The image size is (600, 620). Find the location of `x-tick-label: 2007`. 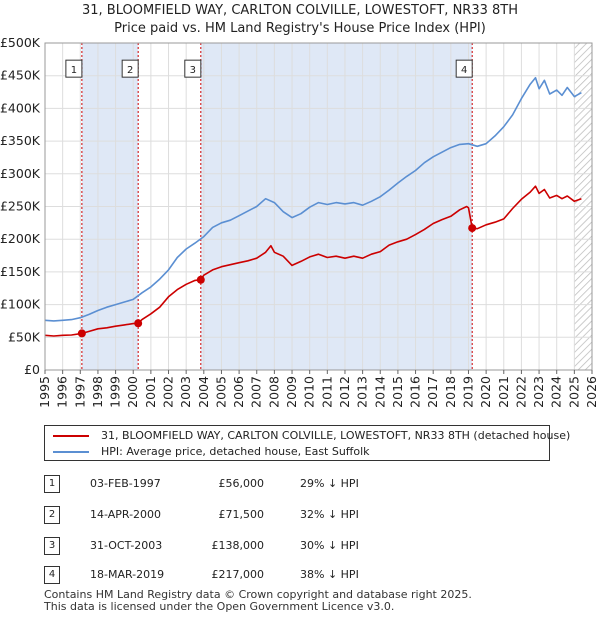

x-tick-label: 2007 is located at coordinates (256, 392).